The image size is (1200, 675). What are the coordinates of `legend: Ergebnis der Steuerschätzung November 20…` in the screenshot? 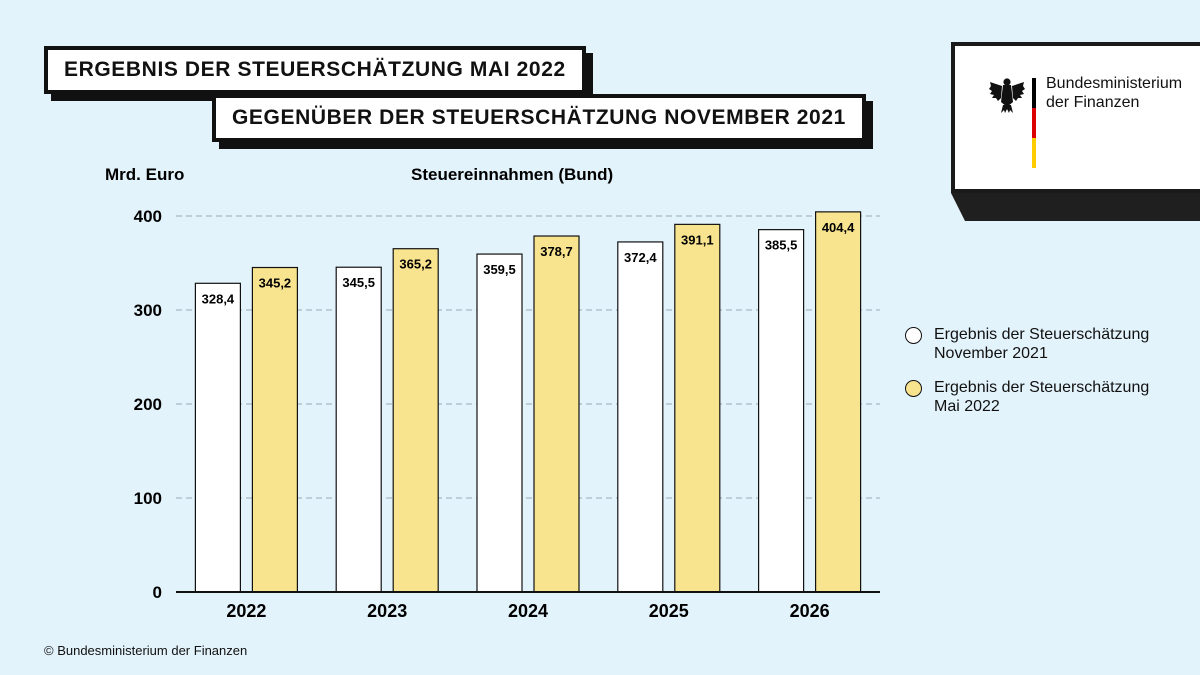 It's located at (1037, 378).